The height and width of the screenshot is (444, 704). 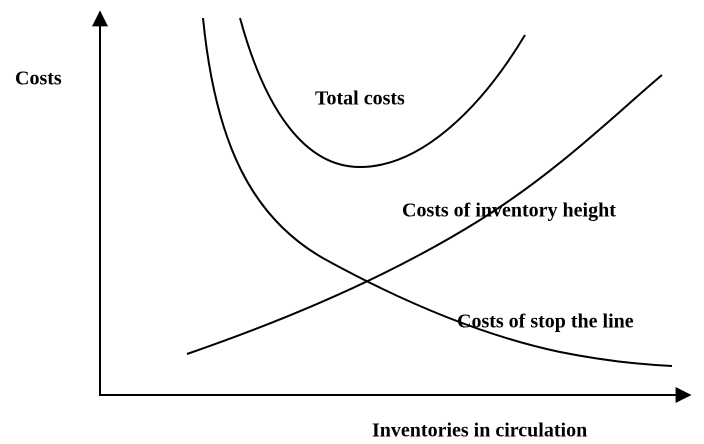 What do you see at coordinates (509, 211) in the screenshot?
I see `curve-label: Costs of inventory height` at bounding box center [509, 211].